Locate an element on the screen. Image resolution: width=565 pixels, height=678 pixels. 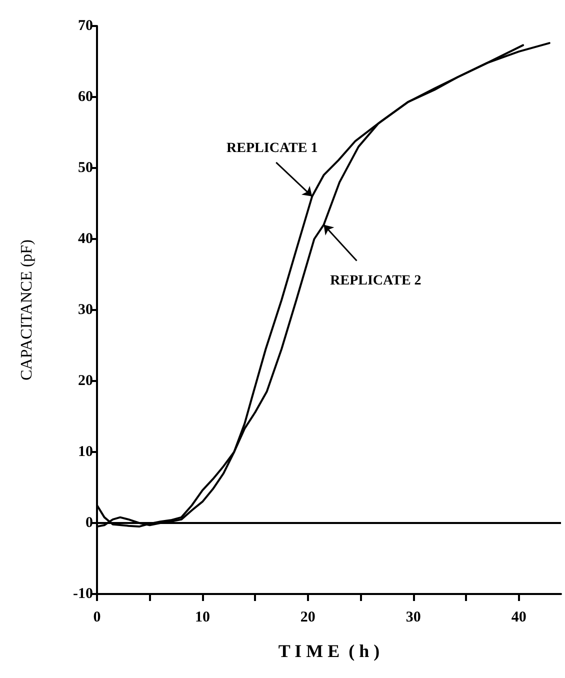
y-tick-label: -10 is located at coordinates (83, 594).